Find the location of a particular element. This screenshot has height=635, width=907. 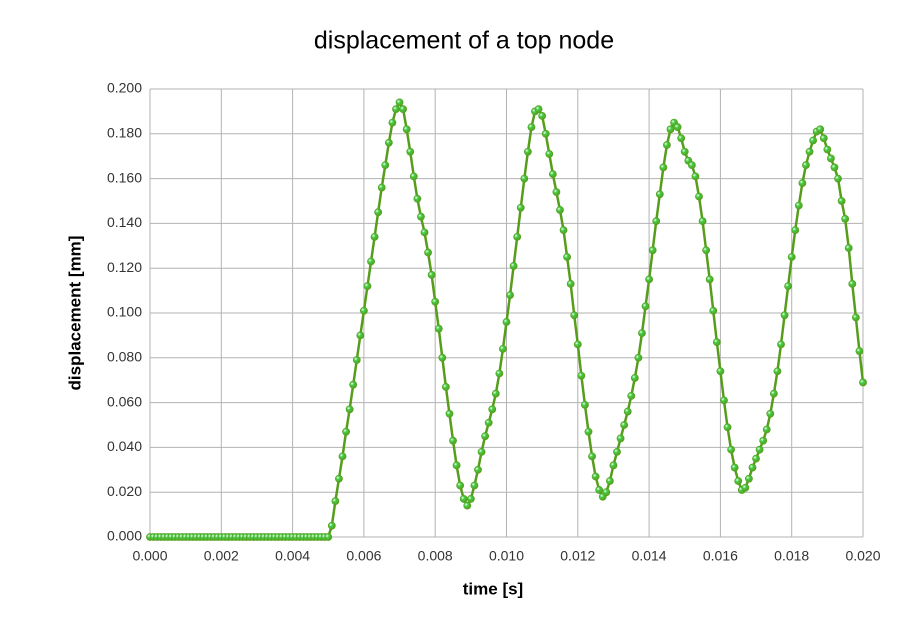

x-tick-label: 0.012 is located at coordinates (577, 556).